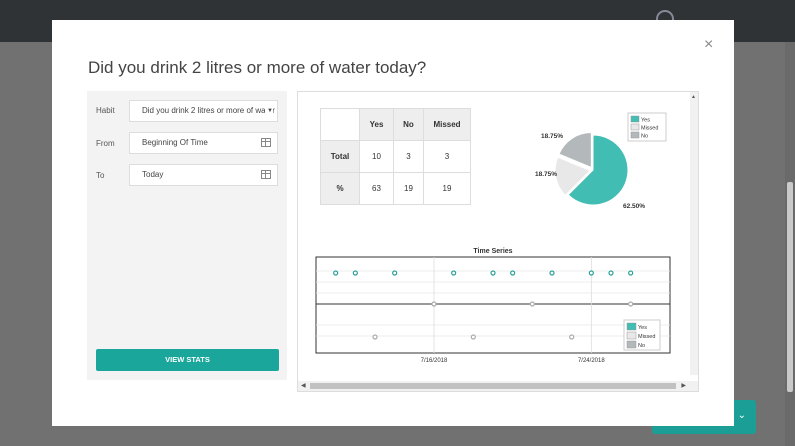 Image resolution: width=795 pixels, height=446 pixels. I want to click on x-tick-label: 7/16/2018, so click(434, 361).